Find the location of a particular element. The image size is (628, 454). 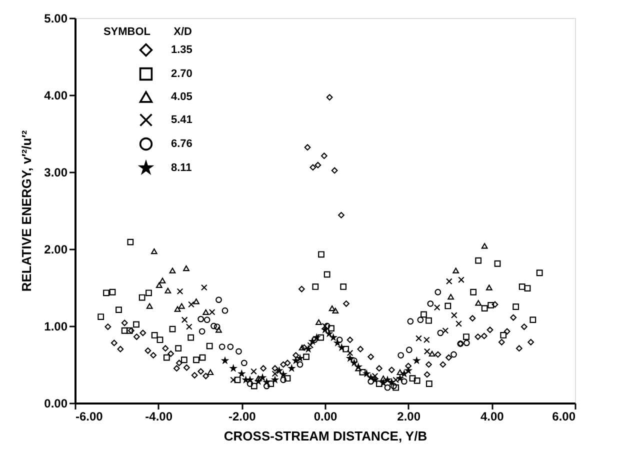

y-tick-label: 1.00 is located at coordinates (56, 327).